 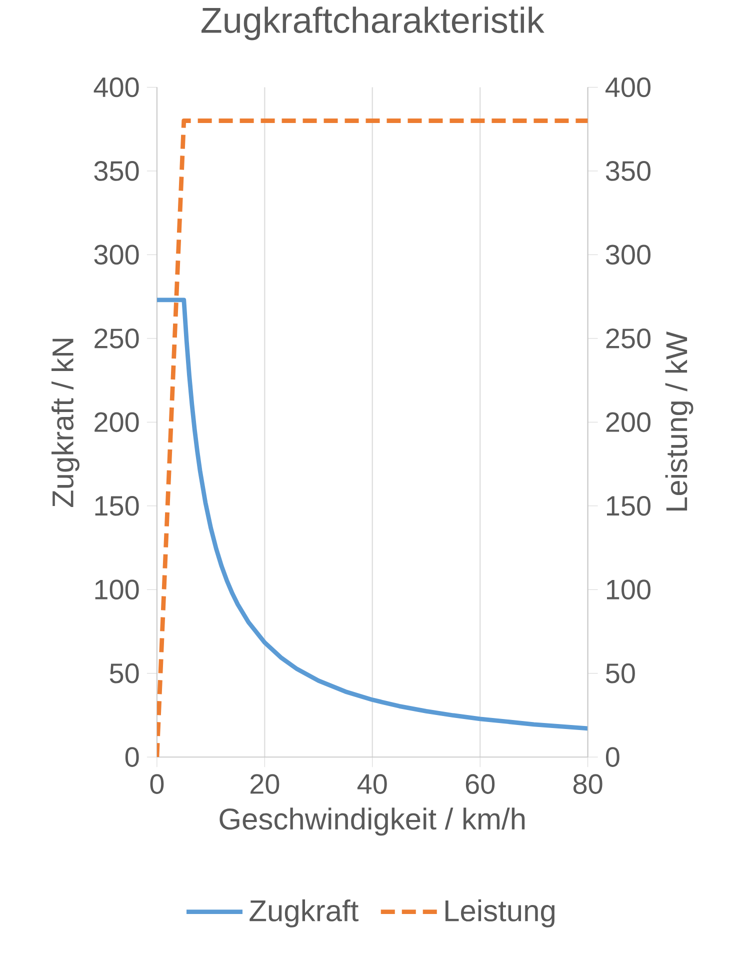 What do you see at coordinates (117, 506) in the screenshot?
I see `y-tick-label: 150` at bounding box center [117, 506].